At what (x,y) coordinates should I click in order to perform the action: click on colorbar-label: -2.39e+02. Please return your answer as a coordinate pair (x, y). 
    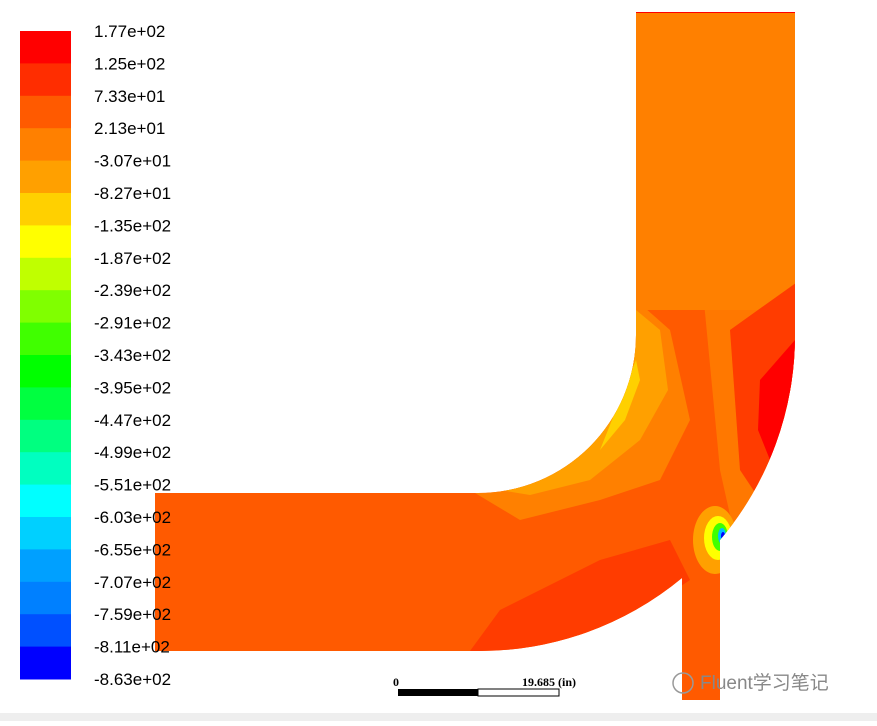
    Looking at the image, I should click on (132, 290).